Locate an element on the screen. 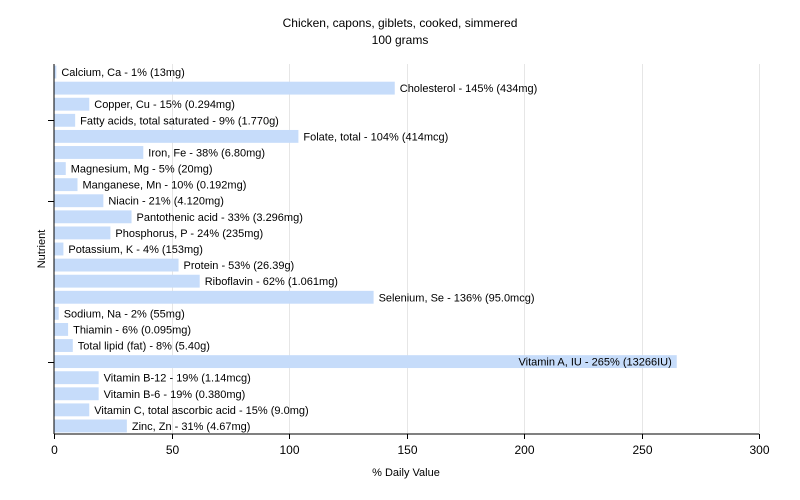 The width and height of the screenshot is (800, 500). x-tick-label: 100 is located at coordinates (289, 450).